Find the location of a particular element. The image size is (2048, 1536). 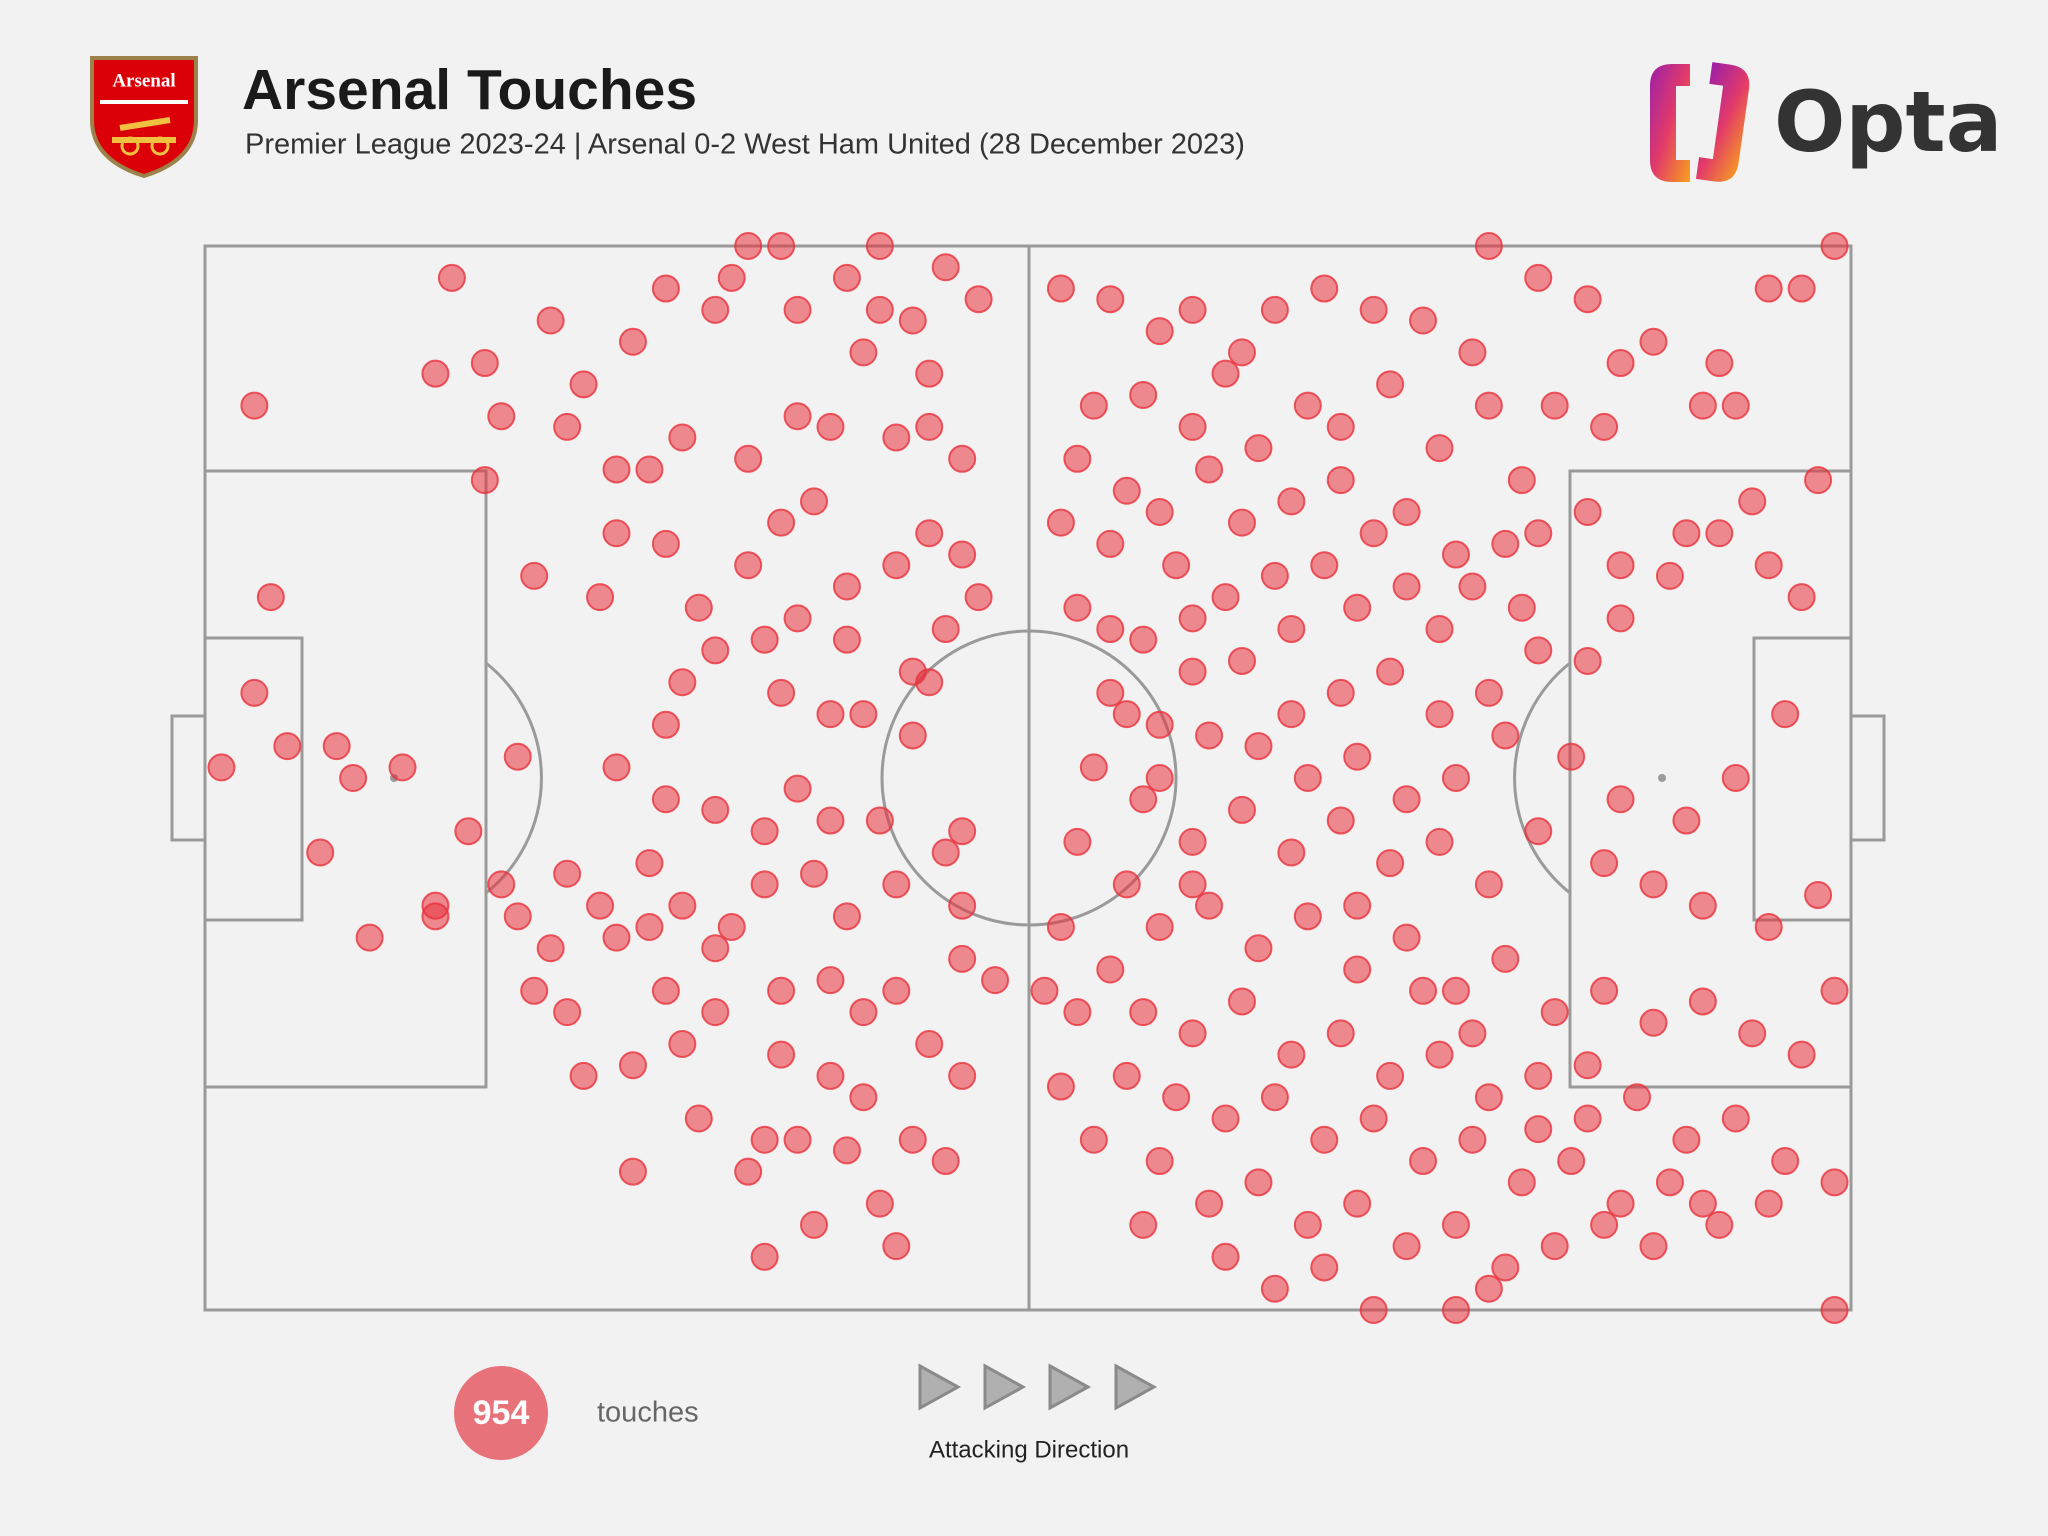

touch-count: 954 is located at coordinates (501, 1413).